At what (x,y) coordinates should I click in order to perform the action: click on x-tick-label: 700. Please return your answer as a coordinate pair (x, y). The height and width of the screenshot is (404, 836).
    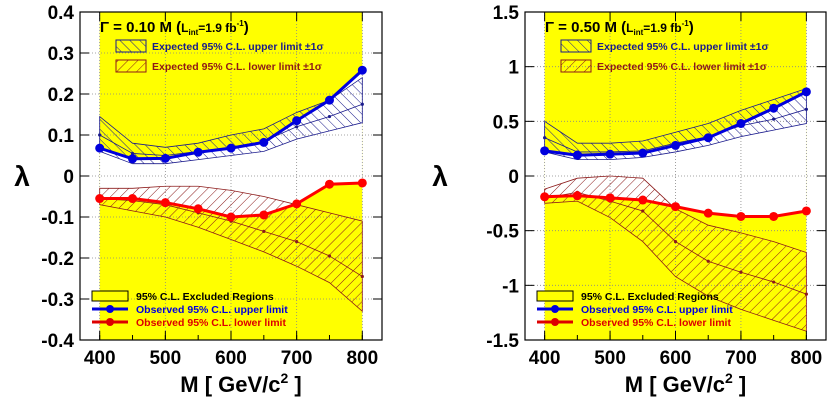
    Looking at the image, I should click on (741, 358).